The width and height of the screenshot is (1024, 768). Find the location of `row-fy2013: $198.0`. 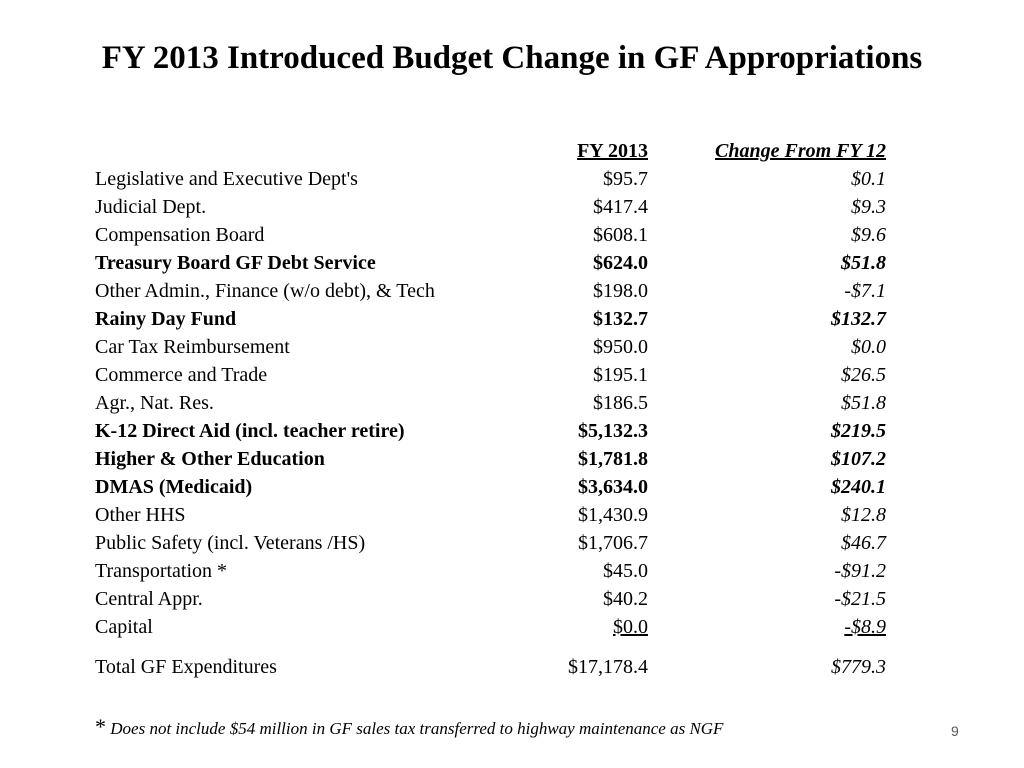

row-fy2013: $198.0 is located at coordinates (620, 291).